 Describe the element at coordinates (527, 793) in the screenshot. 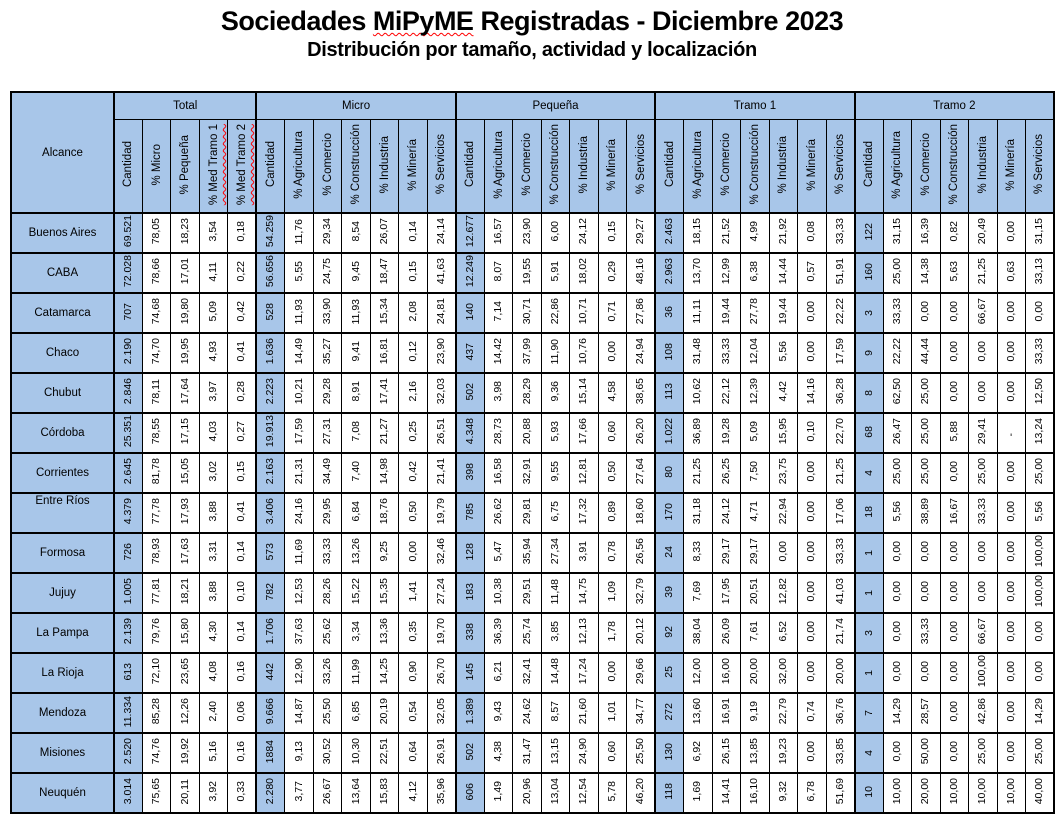

I see `cell-neuqu-n-peque-a-comercio: 20,96` at that location.